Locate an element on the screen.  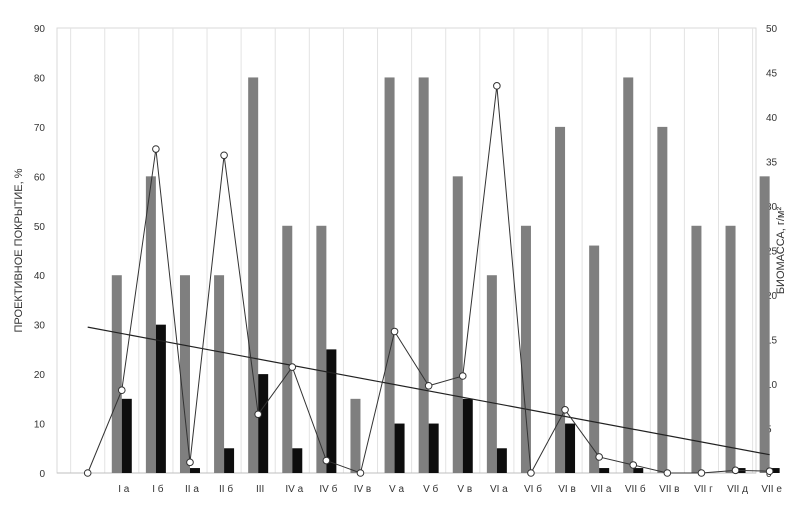
x-tick-label: V в is located at coordinates (464, 489).